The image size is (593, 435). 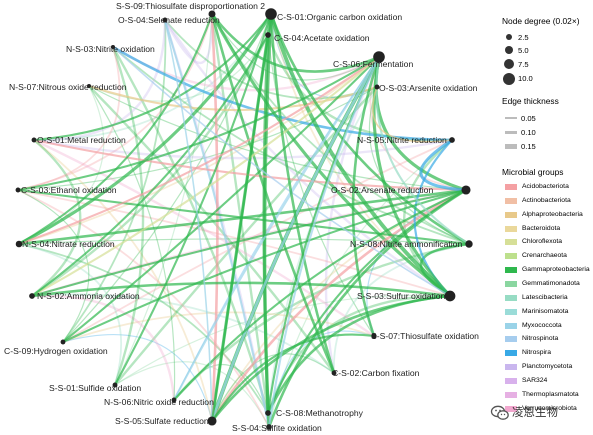 I want to click on legend-group-label: Alphaproteobacteria, so click(x=552, y=214).